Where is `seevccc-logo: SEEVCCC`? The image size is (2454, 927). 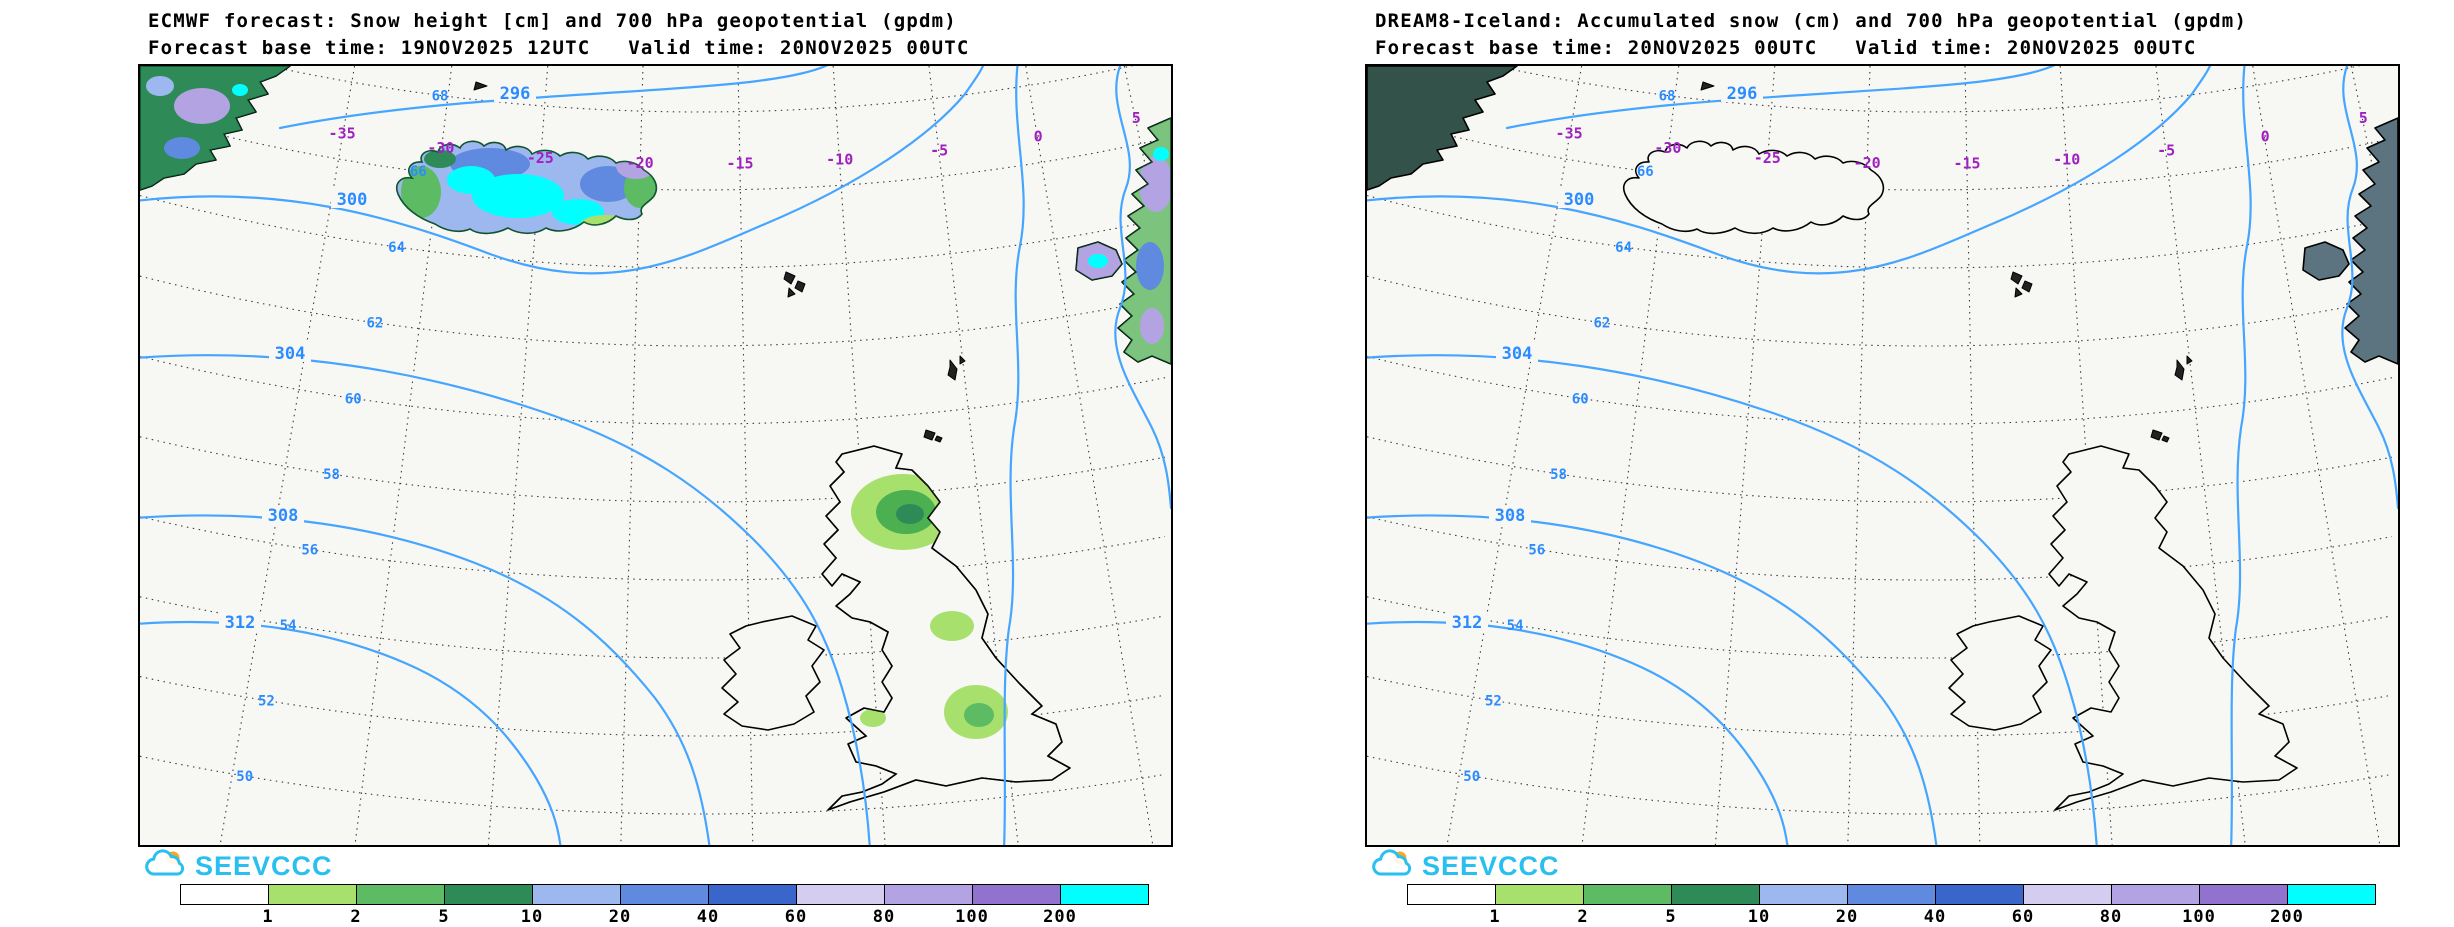
seevccc-logo: SEEVCCC is located at coordinates (237, 866).